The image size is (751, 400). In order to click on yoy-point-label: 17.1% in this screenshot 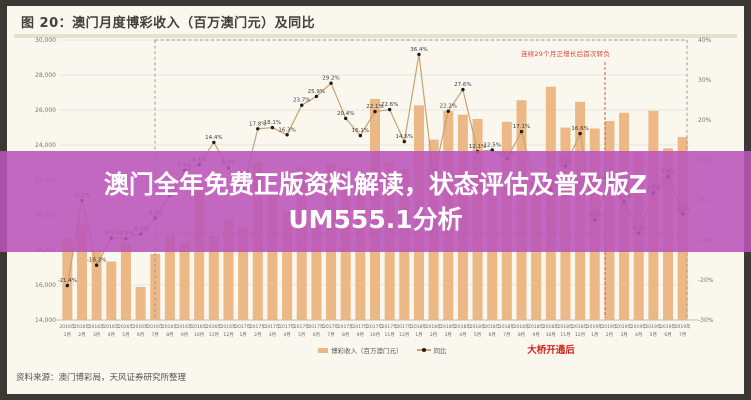, I will do `click(521, 127)`.